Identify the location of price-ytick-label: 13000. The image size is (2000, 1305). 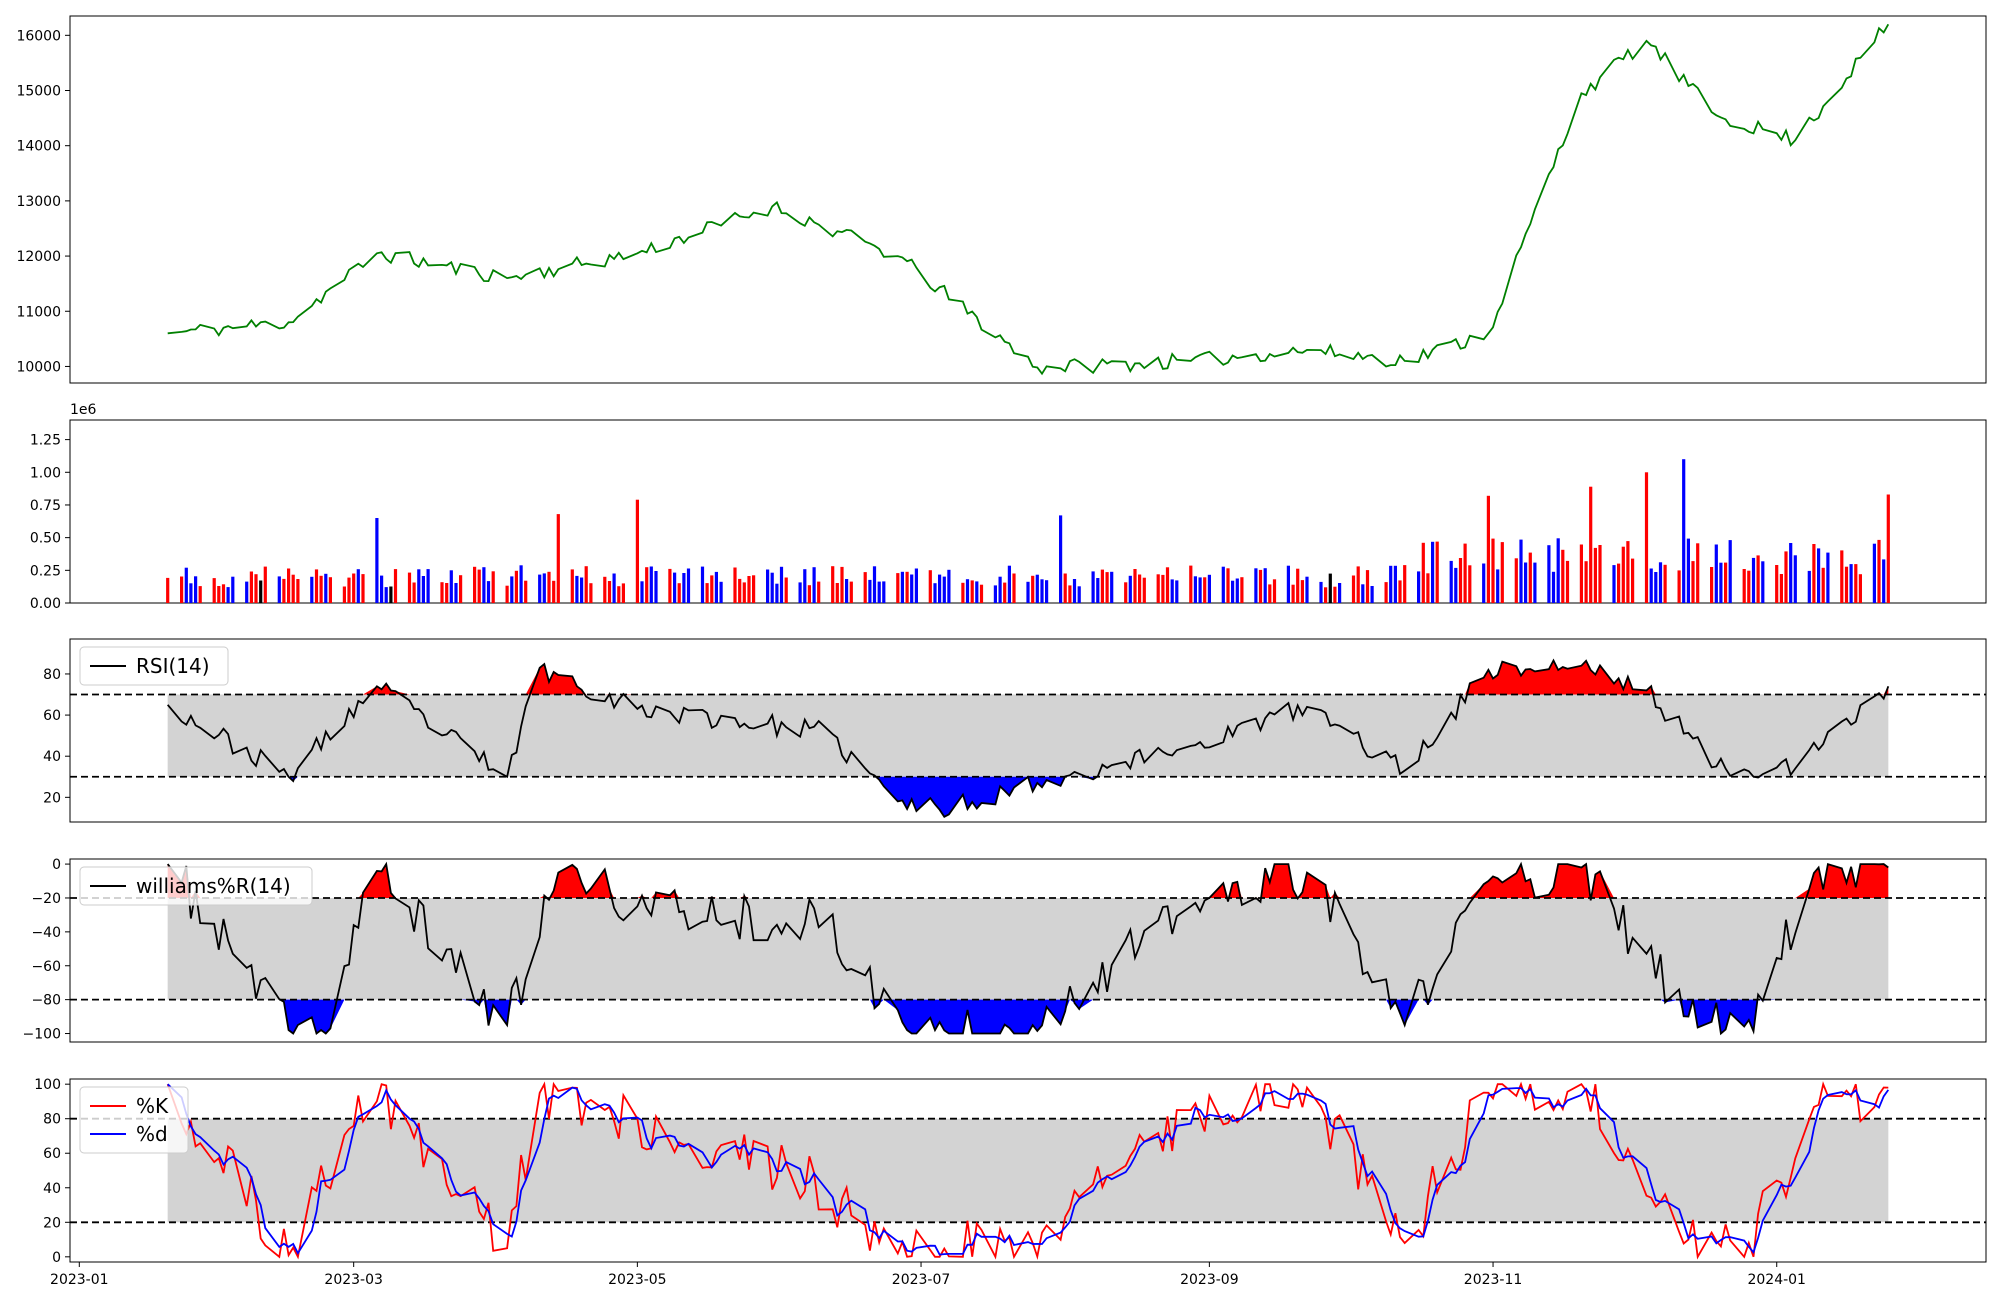
(38, 202).